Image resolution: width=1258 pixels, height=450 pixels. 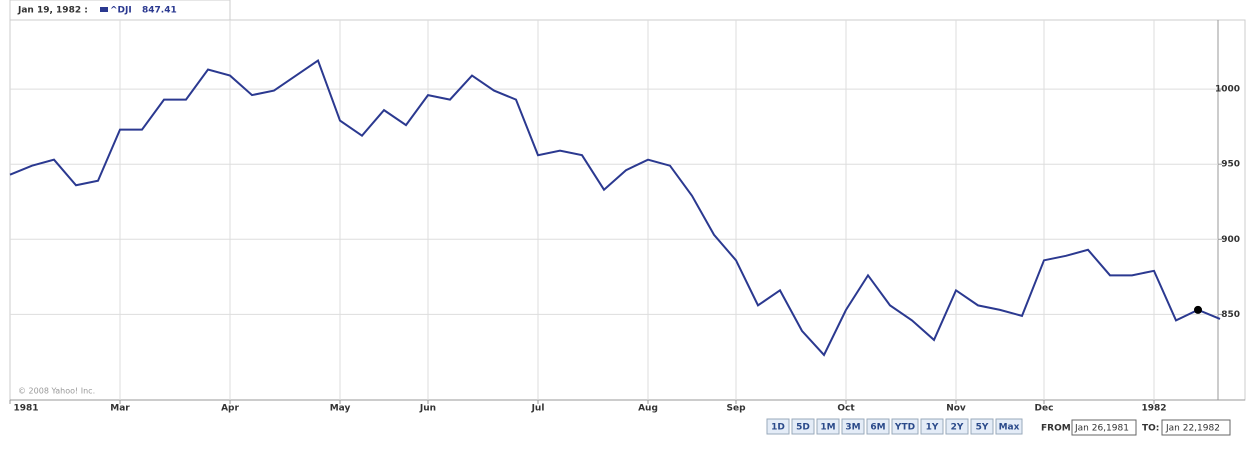 What do you see at coordinates (1044, 409) in the screenshot?
I see `x-tick-label: Dec` at bounding box center [1044, 409].